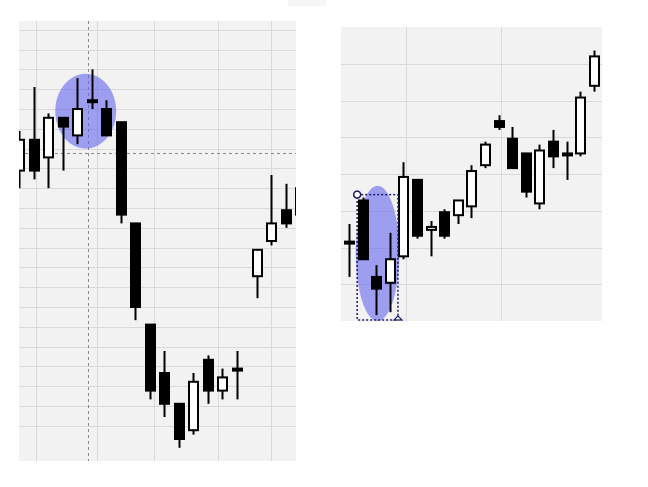 The height and width of the screenshot is (487, 648). What do you see at coordinates (357, 194) in the screenshot?
I see `selection-handle-top-left` at bounding box center [357, 194].